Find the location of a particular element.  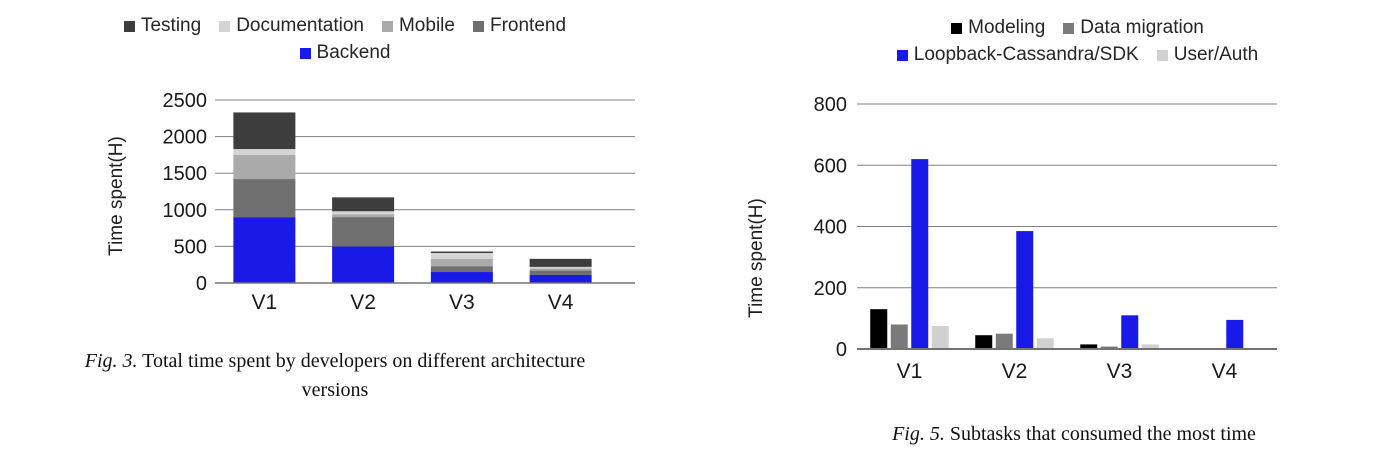

legend-label: Data migration is located at coordinates (1142, 27).